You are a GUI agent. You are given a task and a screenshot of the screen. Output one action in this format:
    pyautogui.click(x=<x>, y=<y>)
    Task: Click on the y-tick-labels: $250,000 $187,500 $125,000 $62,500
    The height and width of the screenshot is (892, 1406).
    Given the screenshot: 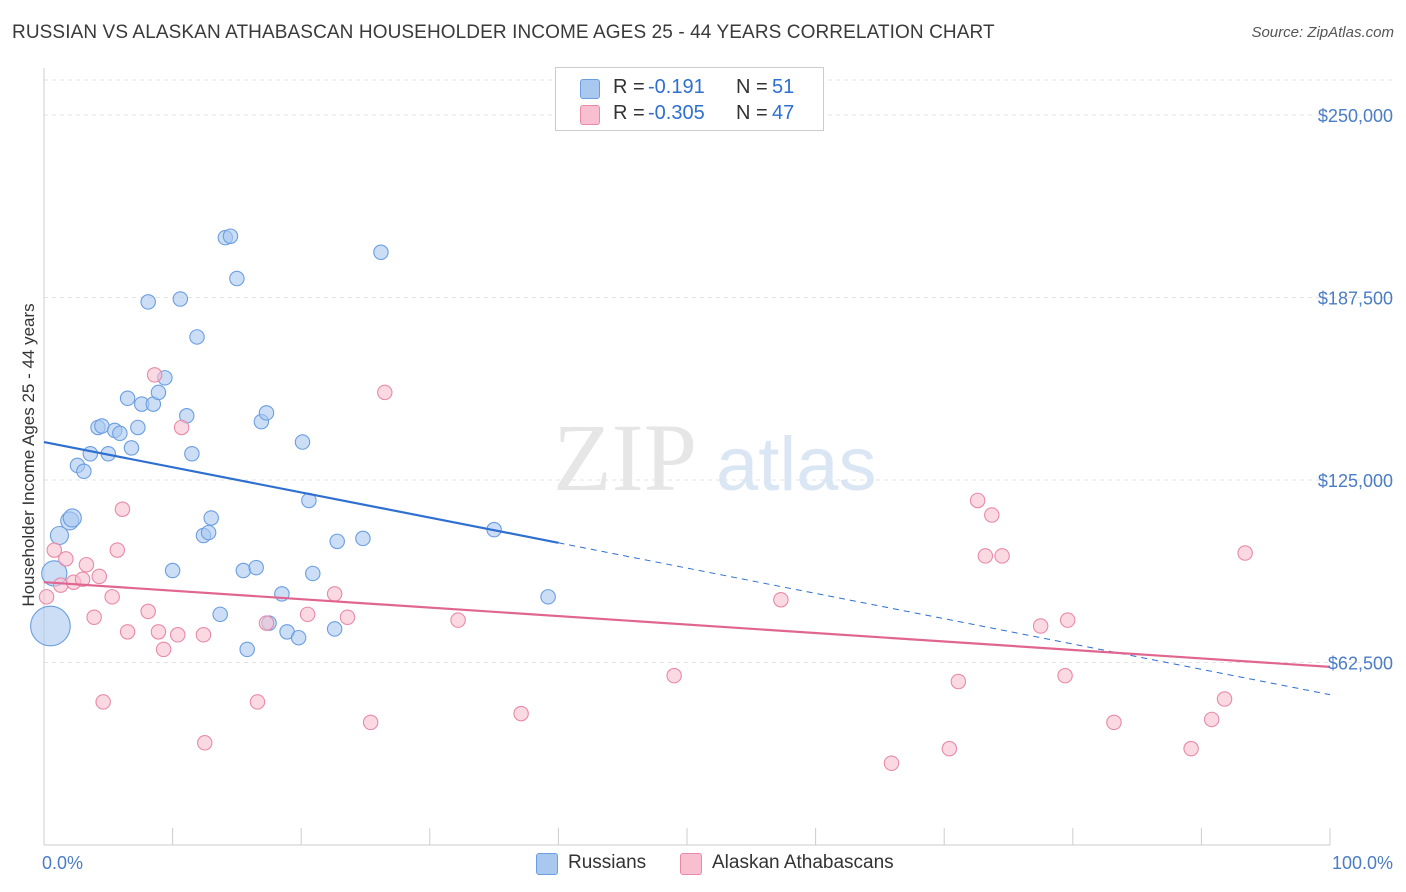 What is the action you would take?
    pyautogui.click(x=1355, y=389)
    